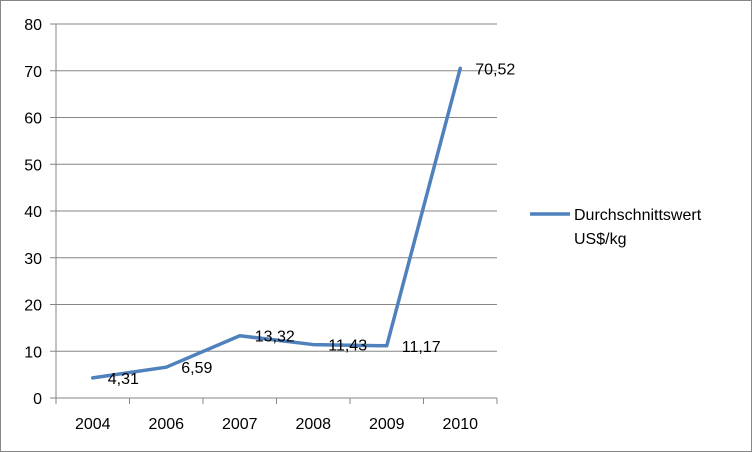  What do you see at coordinates (460, 424) in the screenshot?
I see `x-tick-label: 2010` at bounding box center [460, 424].